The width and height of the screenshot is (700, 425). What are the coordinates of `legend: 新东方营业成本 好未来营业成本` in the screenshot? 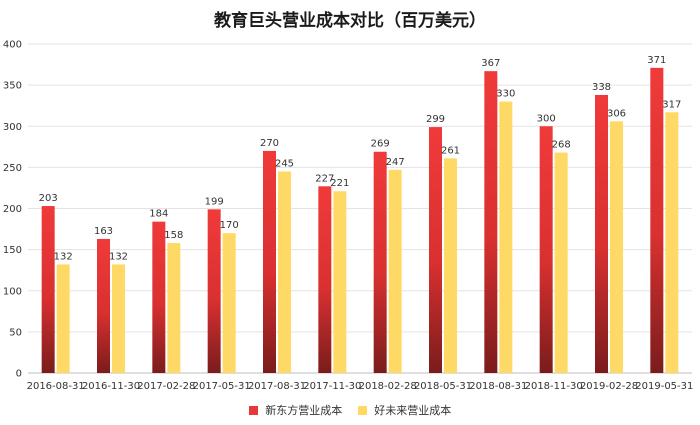 It's located at (350, 410).